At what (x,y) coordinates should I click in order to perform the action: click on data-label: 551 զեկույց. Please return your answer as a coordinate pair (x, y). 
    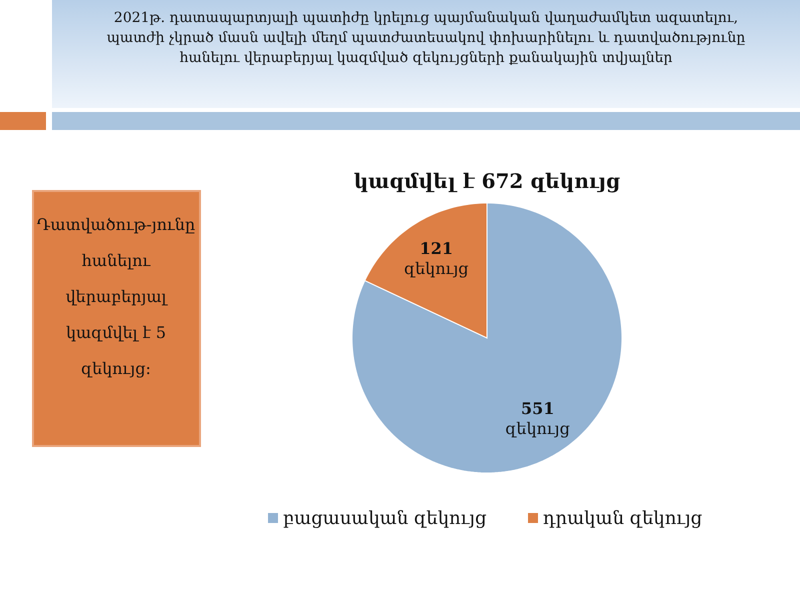
    Looking at the image, I should click on (537, 418).